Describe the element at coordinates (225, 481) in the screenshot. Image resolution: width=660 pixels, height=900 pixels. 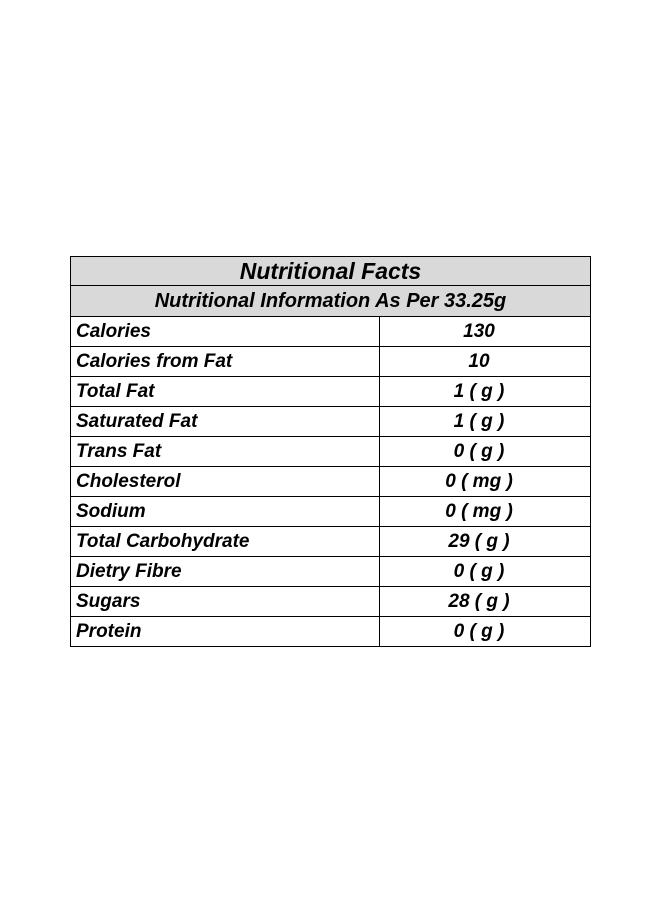
I see `nutrient-name: Cholesterol` at that location.